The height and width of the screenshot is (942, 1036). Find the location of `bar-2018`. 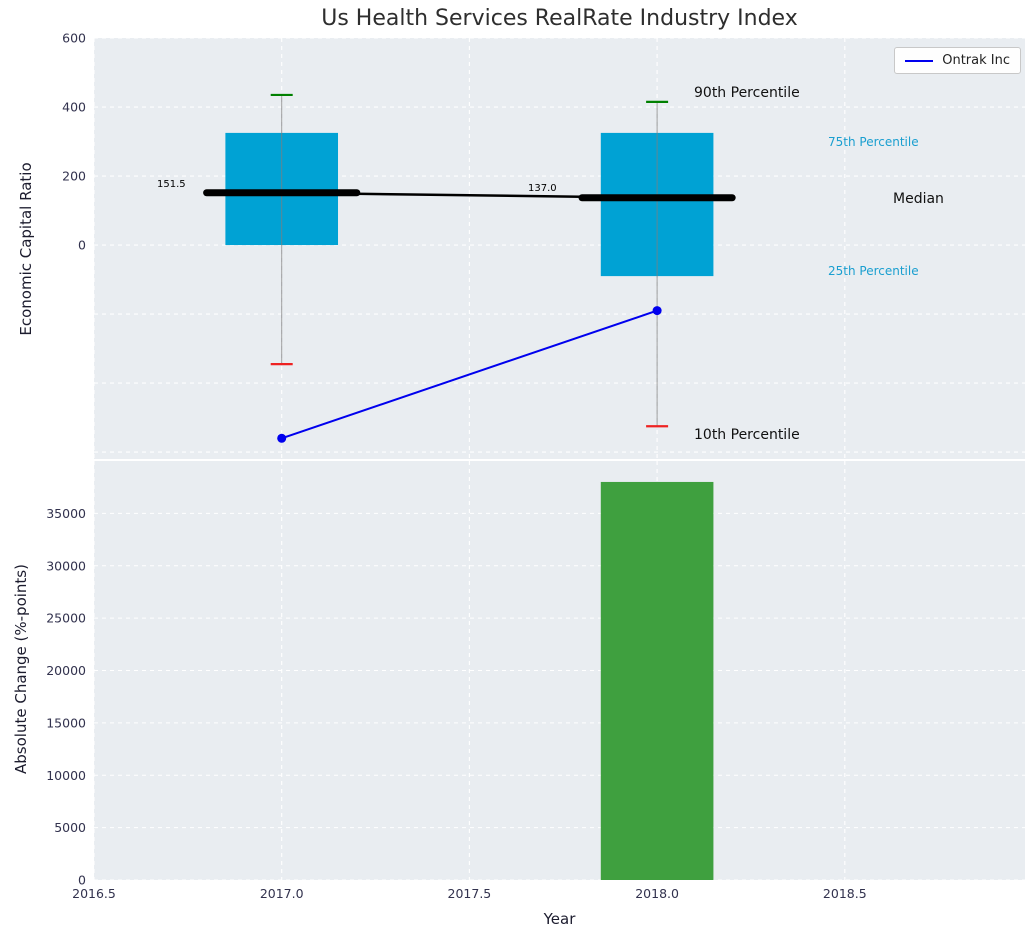

bar-2018 is located at coordinates (657, 680).